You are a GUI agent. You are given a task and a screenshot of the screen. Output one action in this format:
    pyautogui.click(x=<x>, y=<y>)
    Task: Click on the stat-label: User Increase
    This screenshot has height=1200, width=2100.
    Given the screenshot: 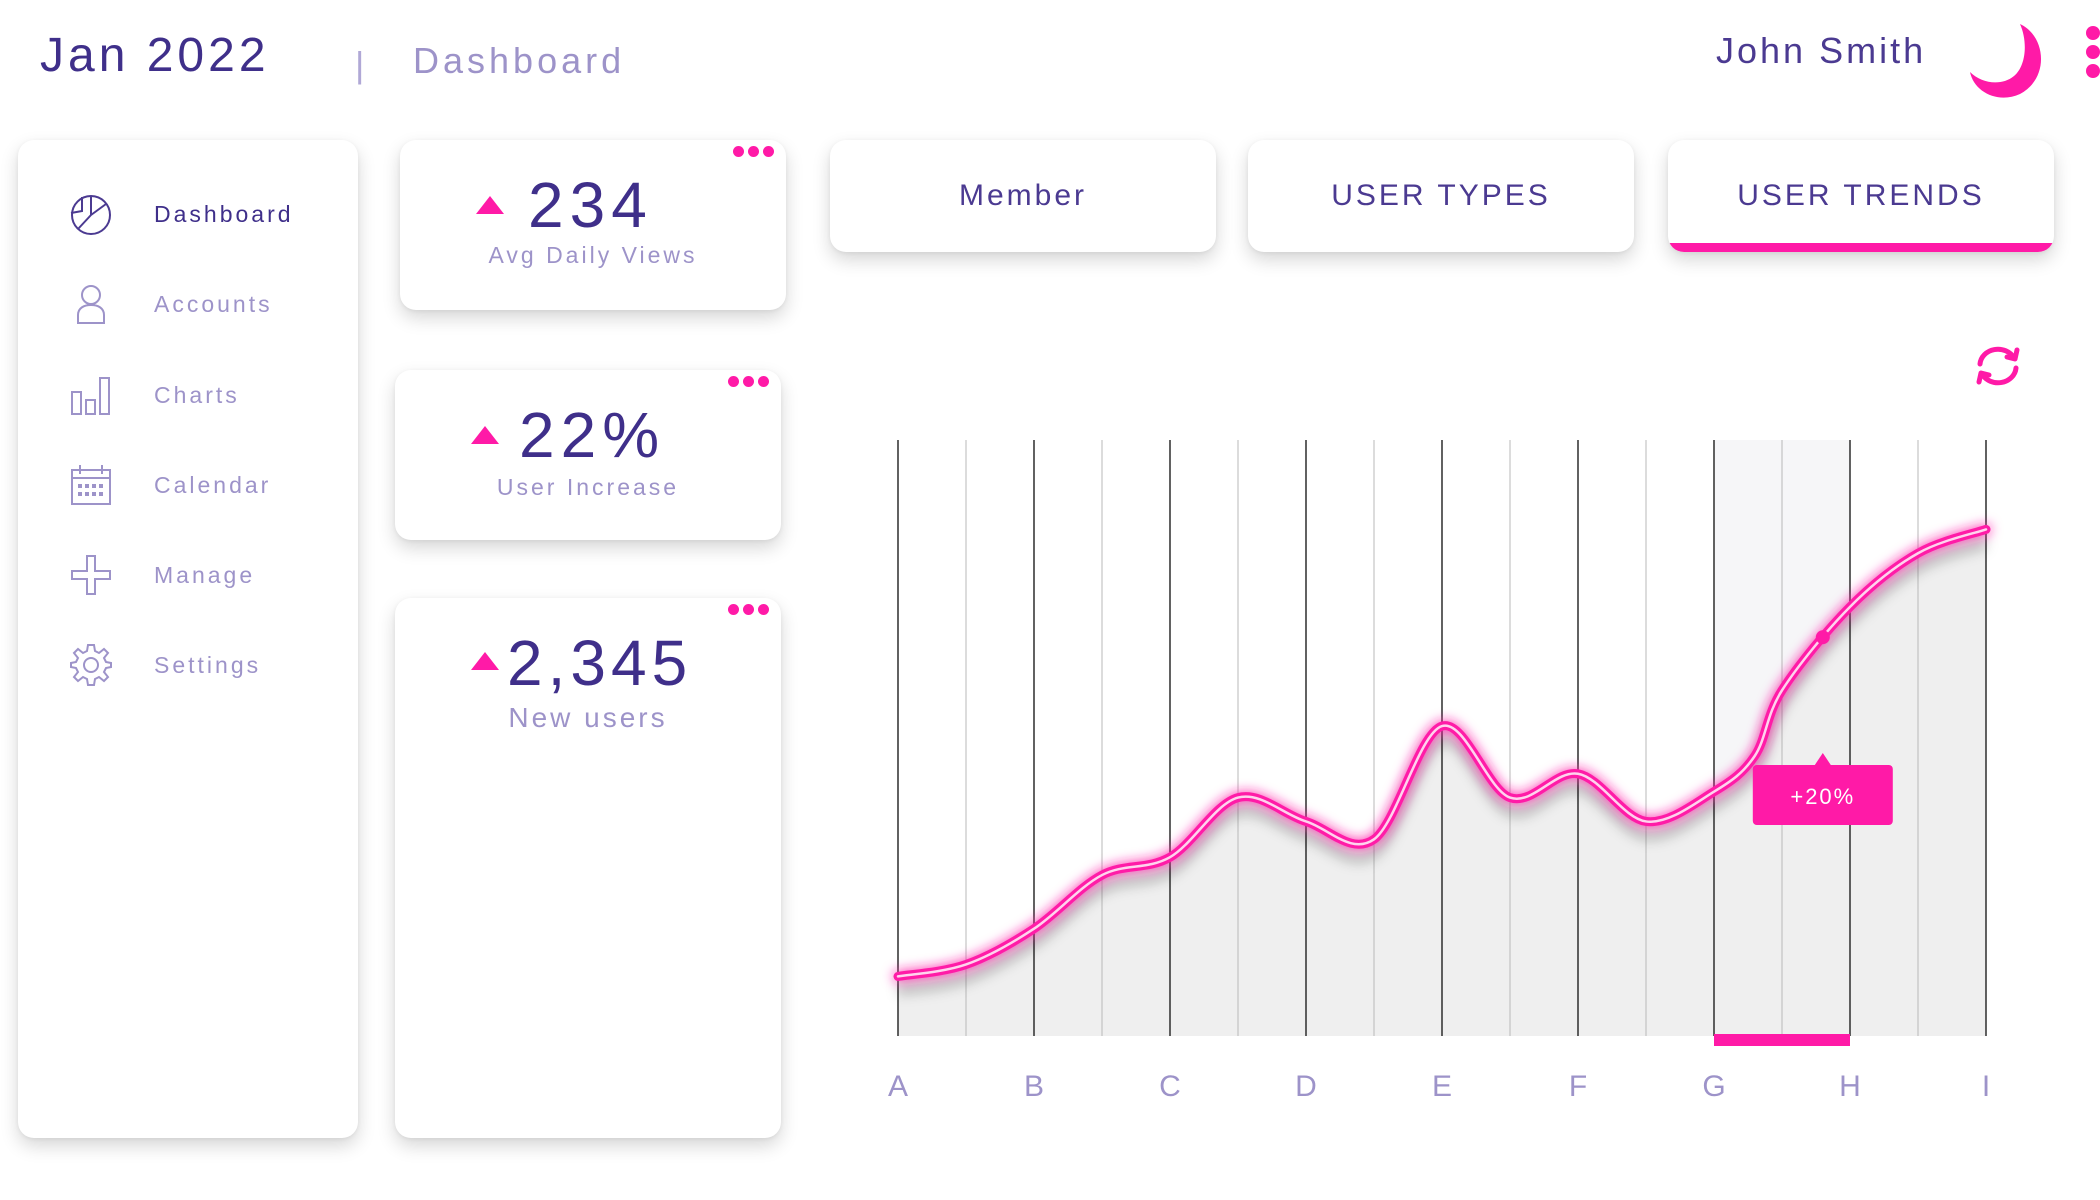 What is the action you would take?
    pyautogui.click(x=588, y=487)
    